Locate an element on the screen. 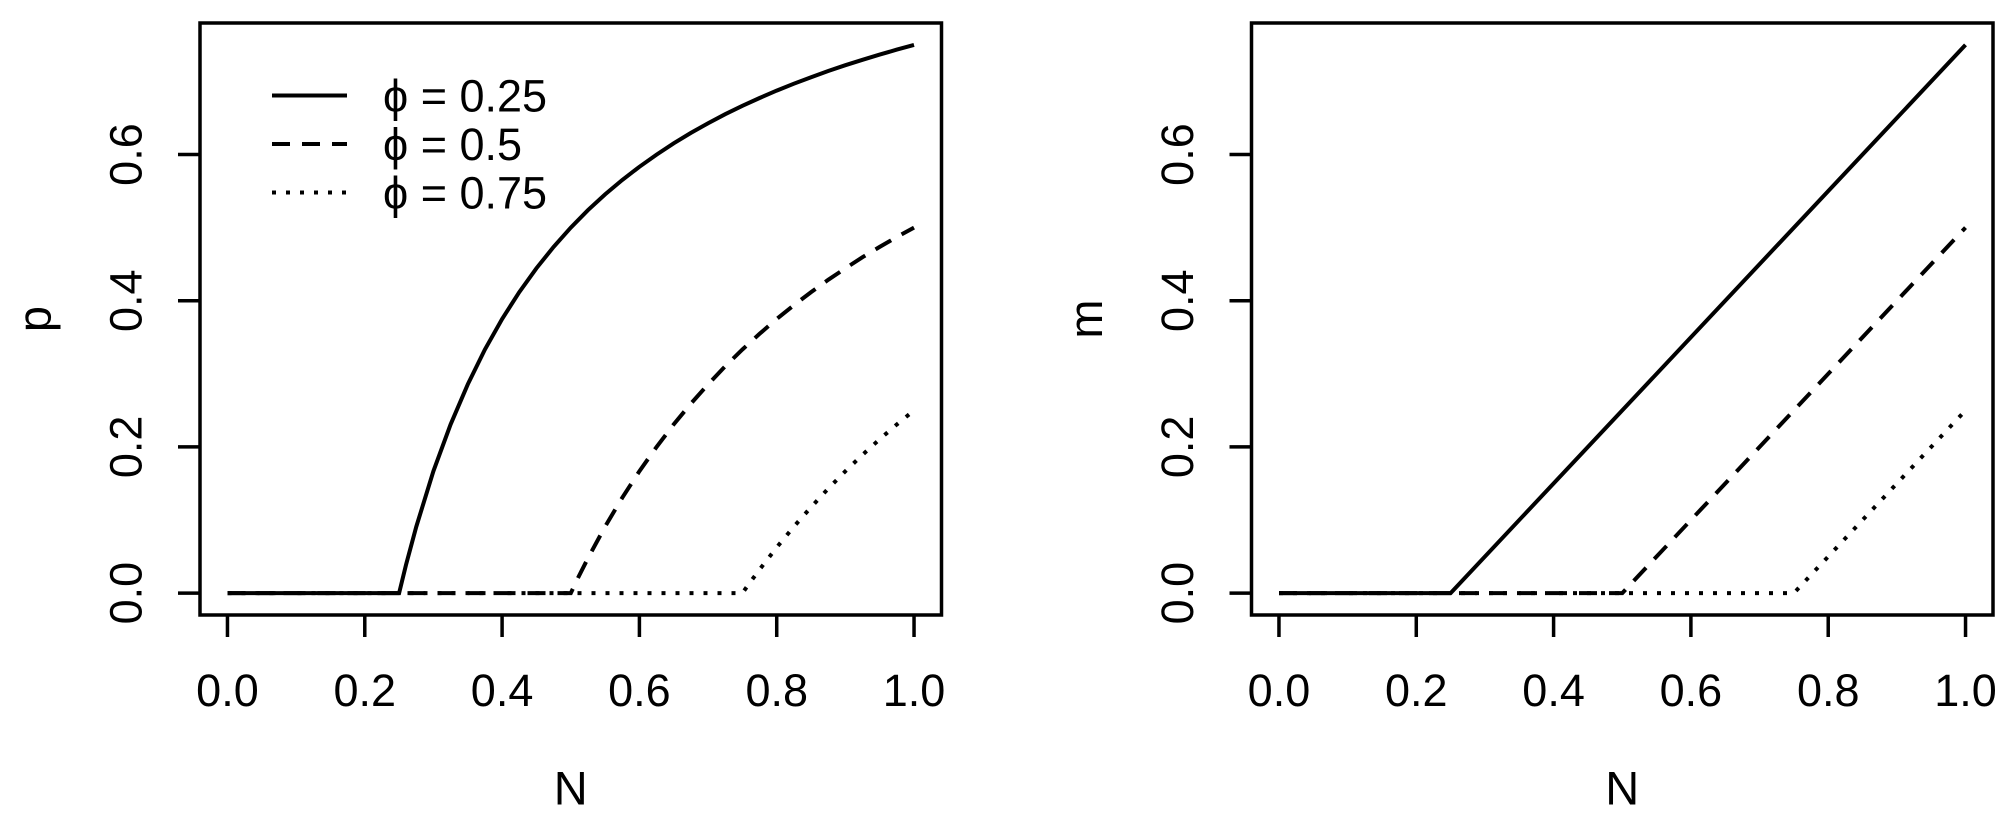 Image resolution: width=2016 pixels, height=819 pixels. y-axis-title: p is located at coordinates (33, 319).